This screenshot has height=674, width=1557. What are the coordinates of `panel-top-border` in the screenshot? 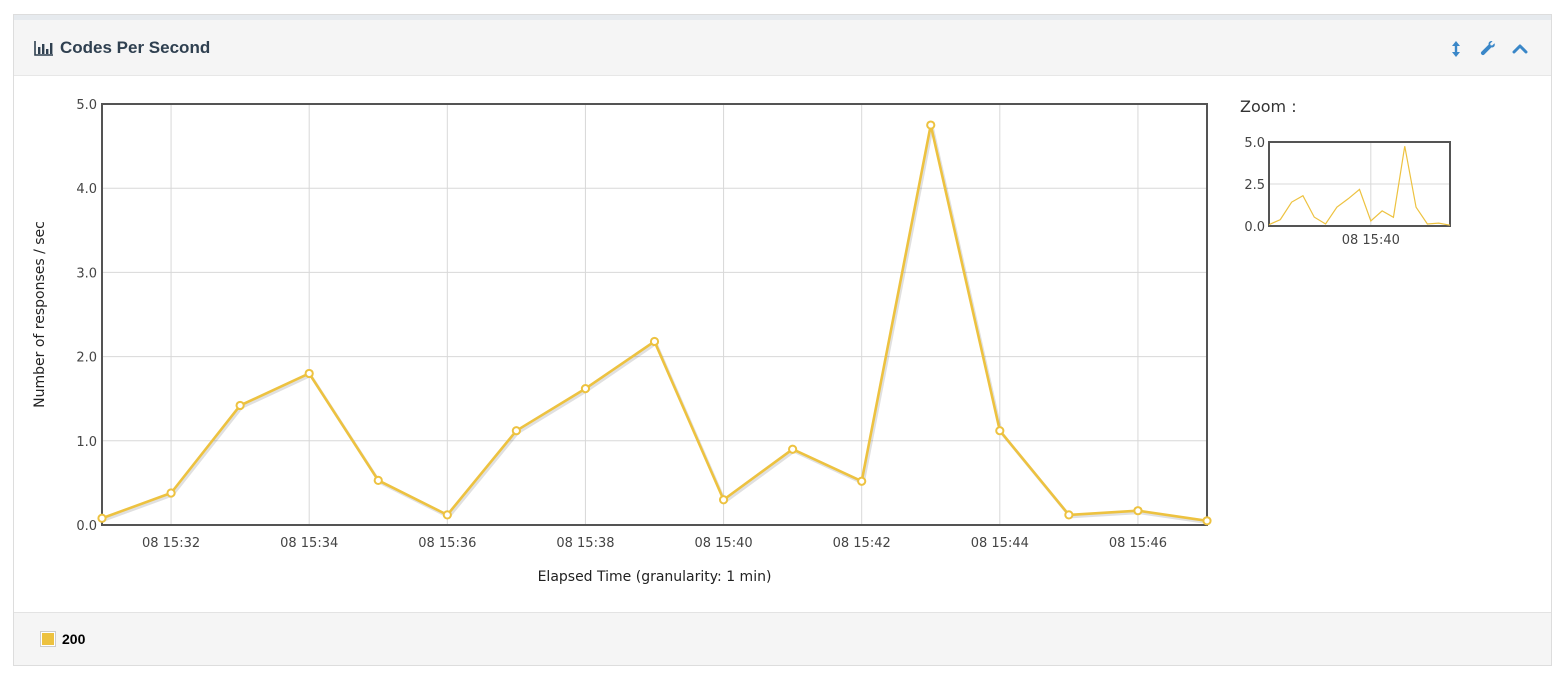 It's located at (782, 17).